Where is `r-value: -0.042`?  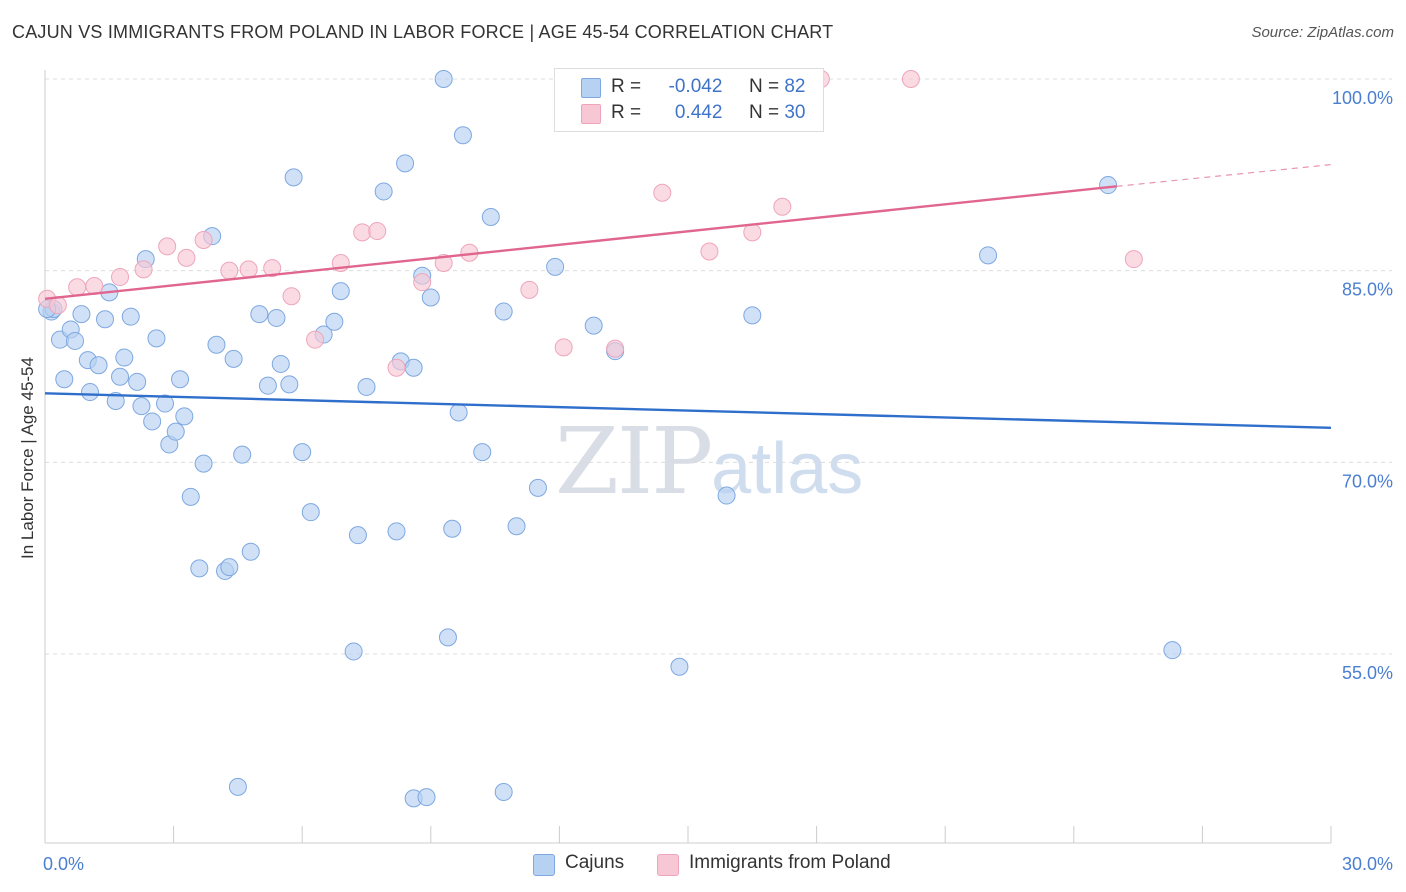
r-value: -0.042 is located at coordinates (695, 86).